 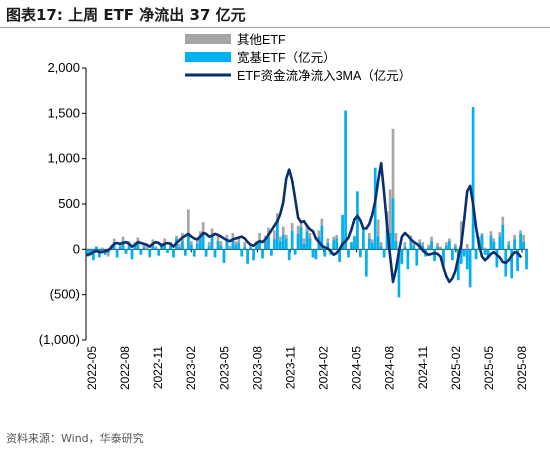 What do you see at coordinates (298, 58) in the screenshot?
I see `legend: 其他ETF 宽基ETF（亿元） ETF资金流净流入3MA（亿元）` at bounding box center [298, 58].